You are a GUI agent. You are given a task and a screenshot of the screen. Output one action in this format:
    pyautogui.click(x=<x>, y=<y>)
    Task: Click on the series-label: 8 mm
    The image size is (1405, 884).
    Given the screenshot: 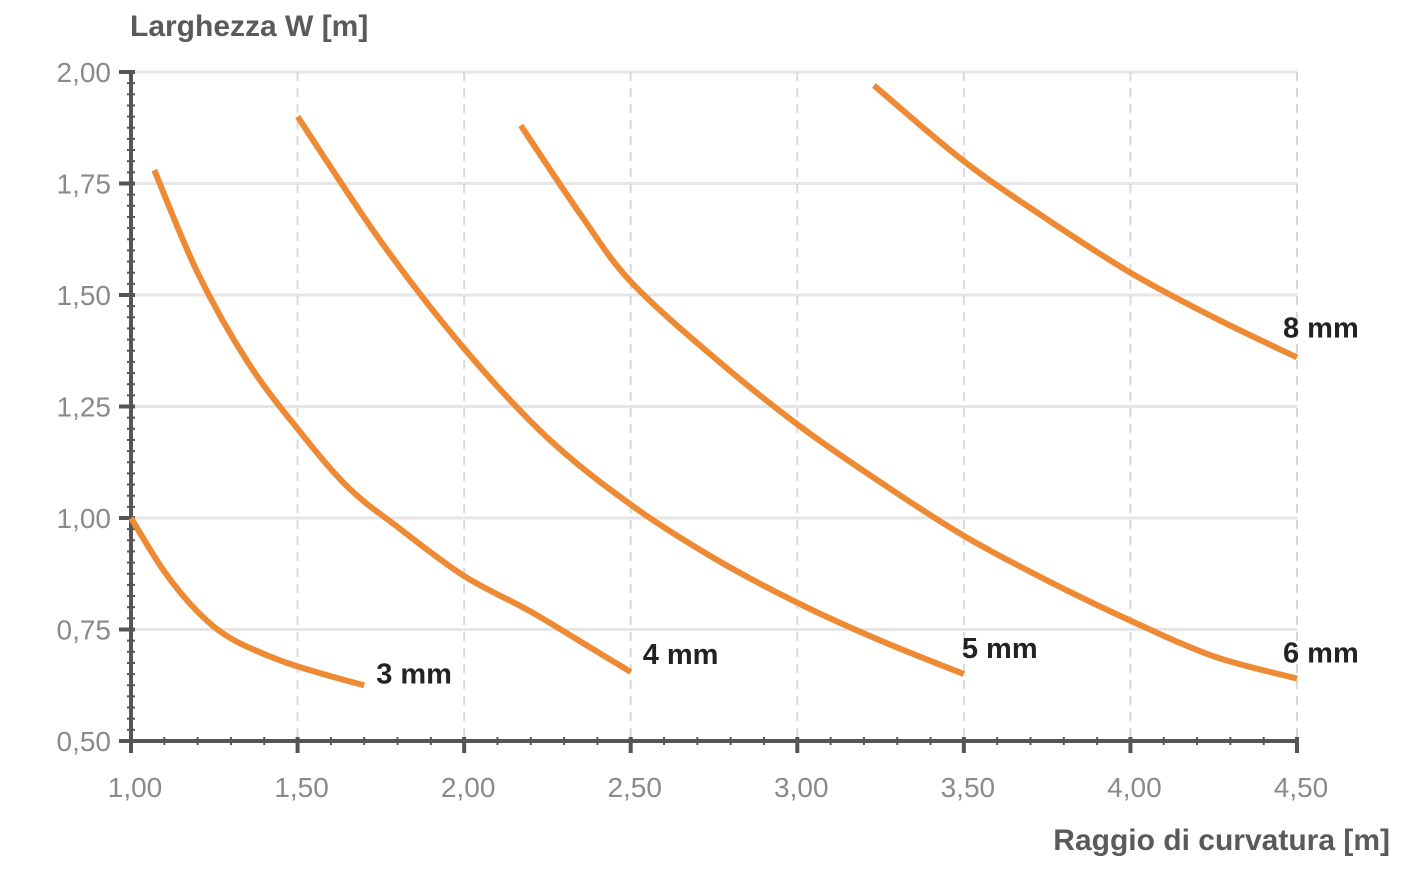 What is the action you would take?
    pyautogui.click(x=1321, y=328)
    